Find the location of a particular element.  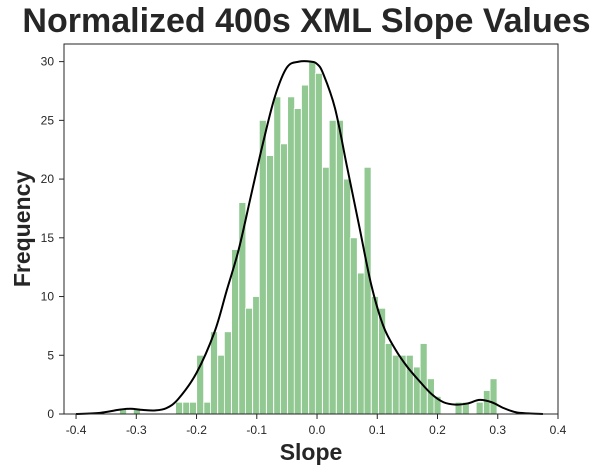

y-tick-label: 15 is located at coordinates (48, 238).